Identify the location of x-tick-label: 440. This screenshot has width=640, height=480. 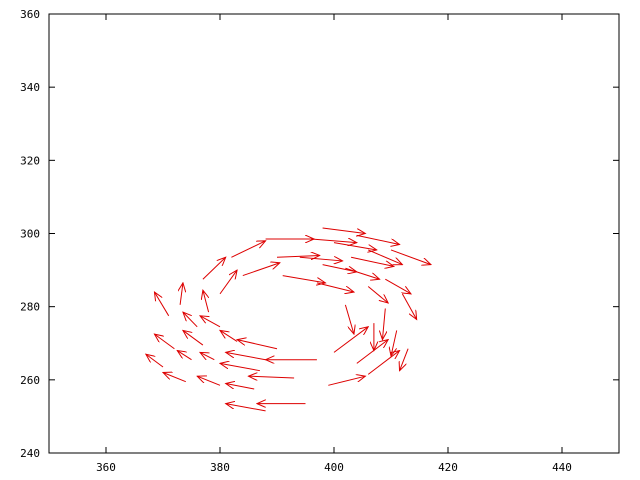
(562, 467).